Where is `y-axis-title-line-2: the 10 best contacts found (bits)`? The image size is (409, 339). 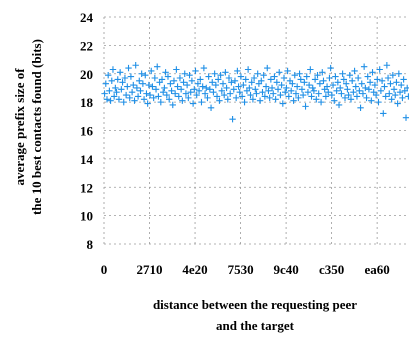
y-axis-title-line-2: the 10 best contacts found (bits) is located at coordinates (36, 127).